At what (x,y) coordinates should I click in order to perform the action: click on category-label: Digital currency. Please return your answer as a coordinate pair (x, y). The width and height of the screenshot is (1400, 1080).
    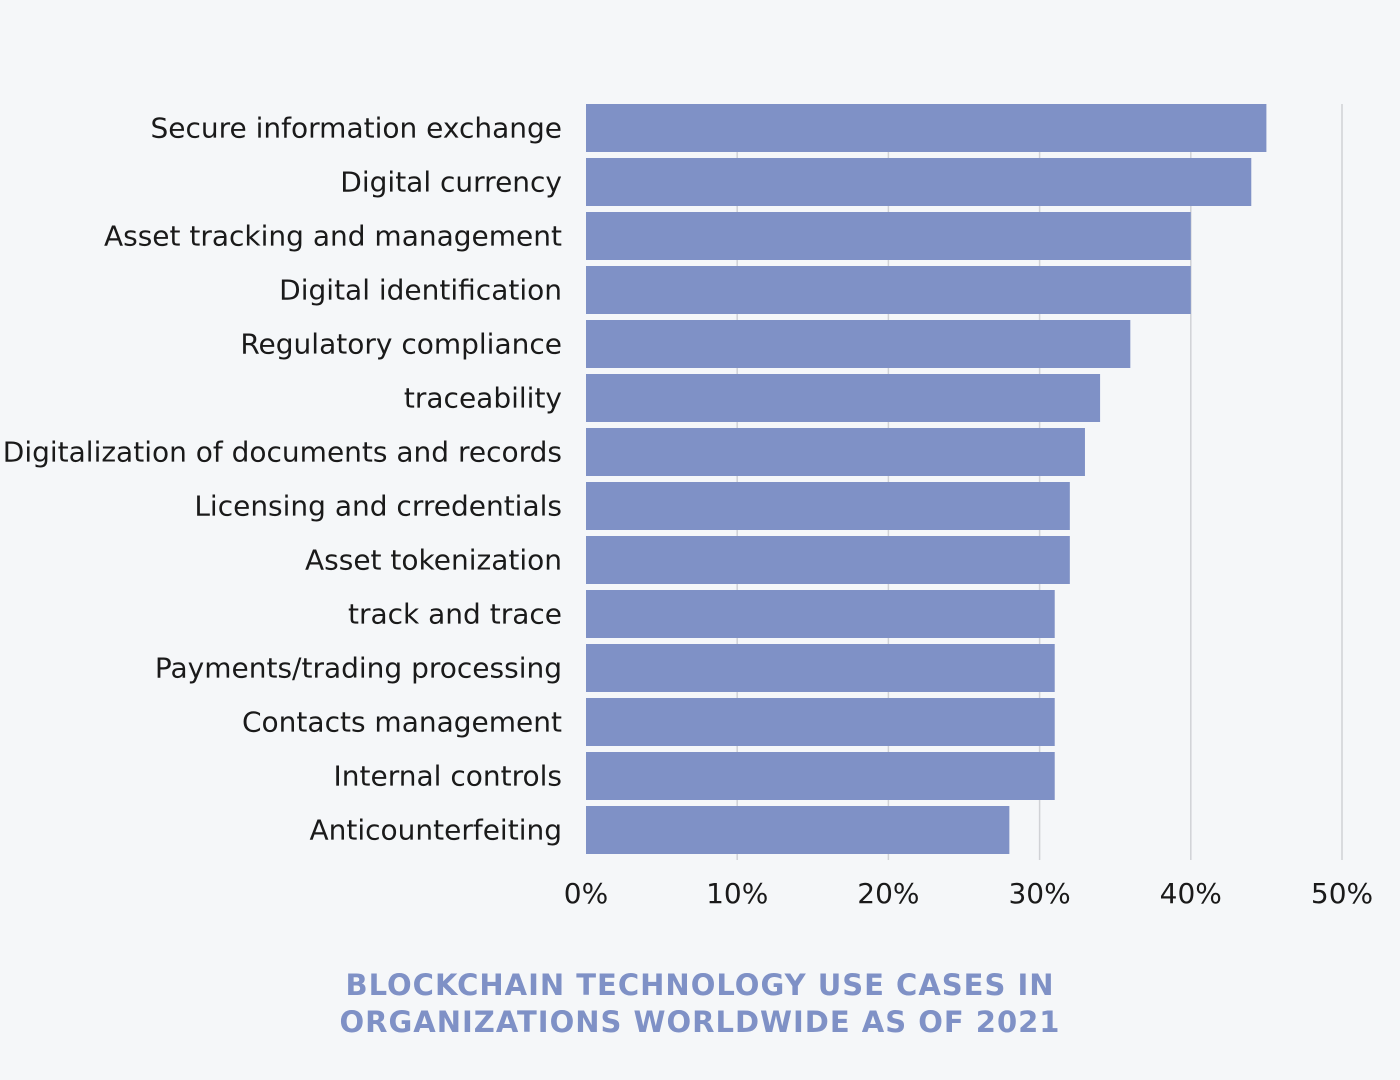
    Looking at the image, I should click on (451, 182).